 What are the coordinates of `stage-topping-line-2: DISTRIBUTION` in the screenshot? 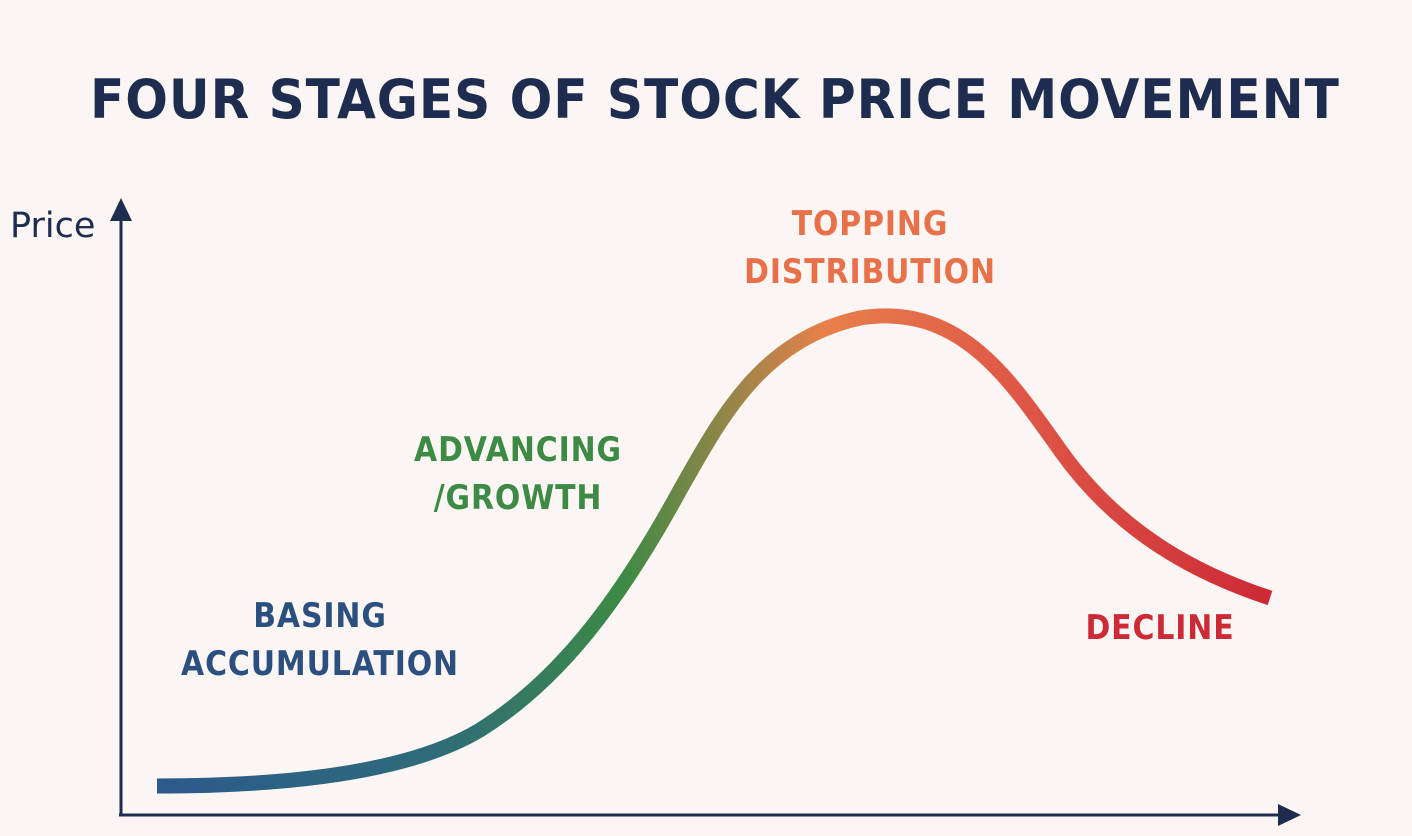 It's located at (870, 272).